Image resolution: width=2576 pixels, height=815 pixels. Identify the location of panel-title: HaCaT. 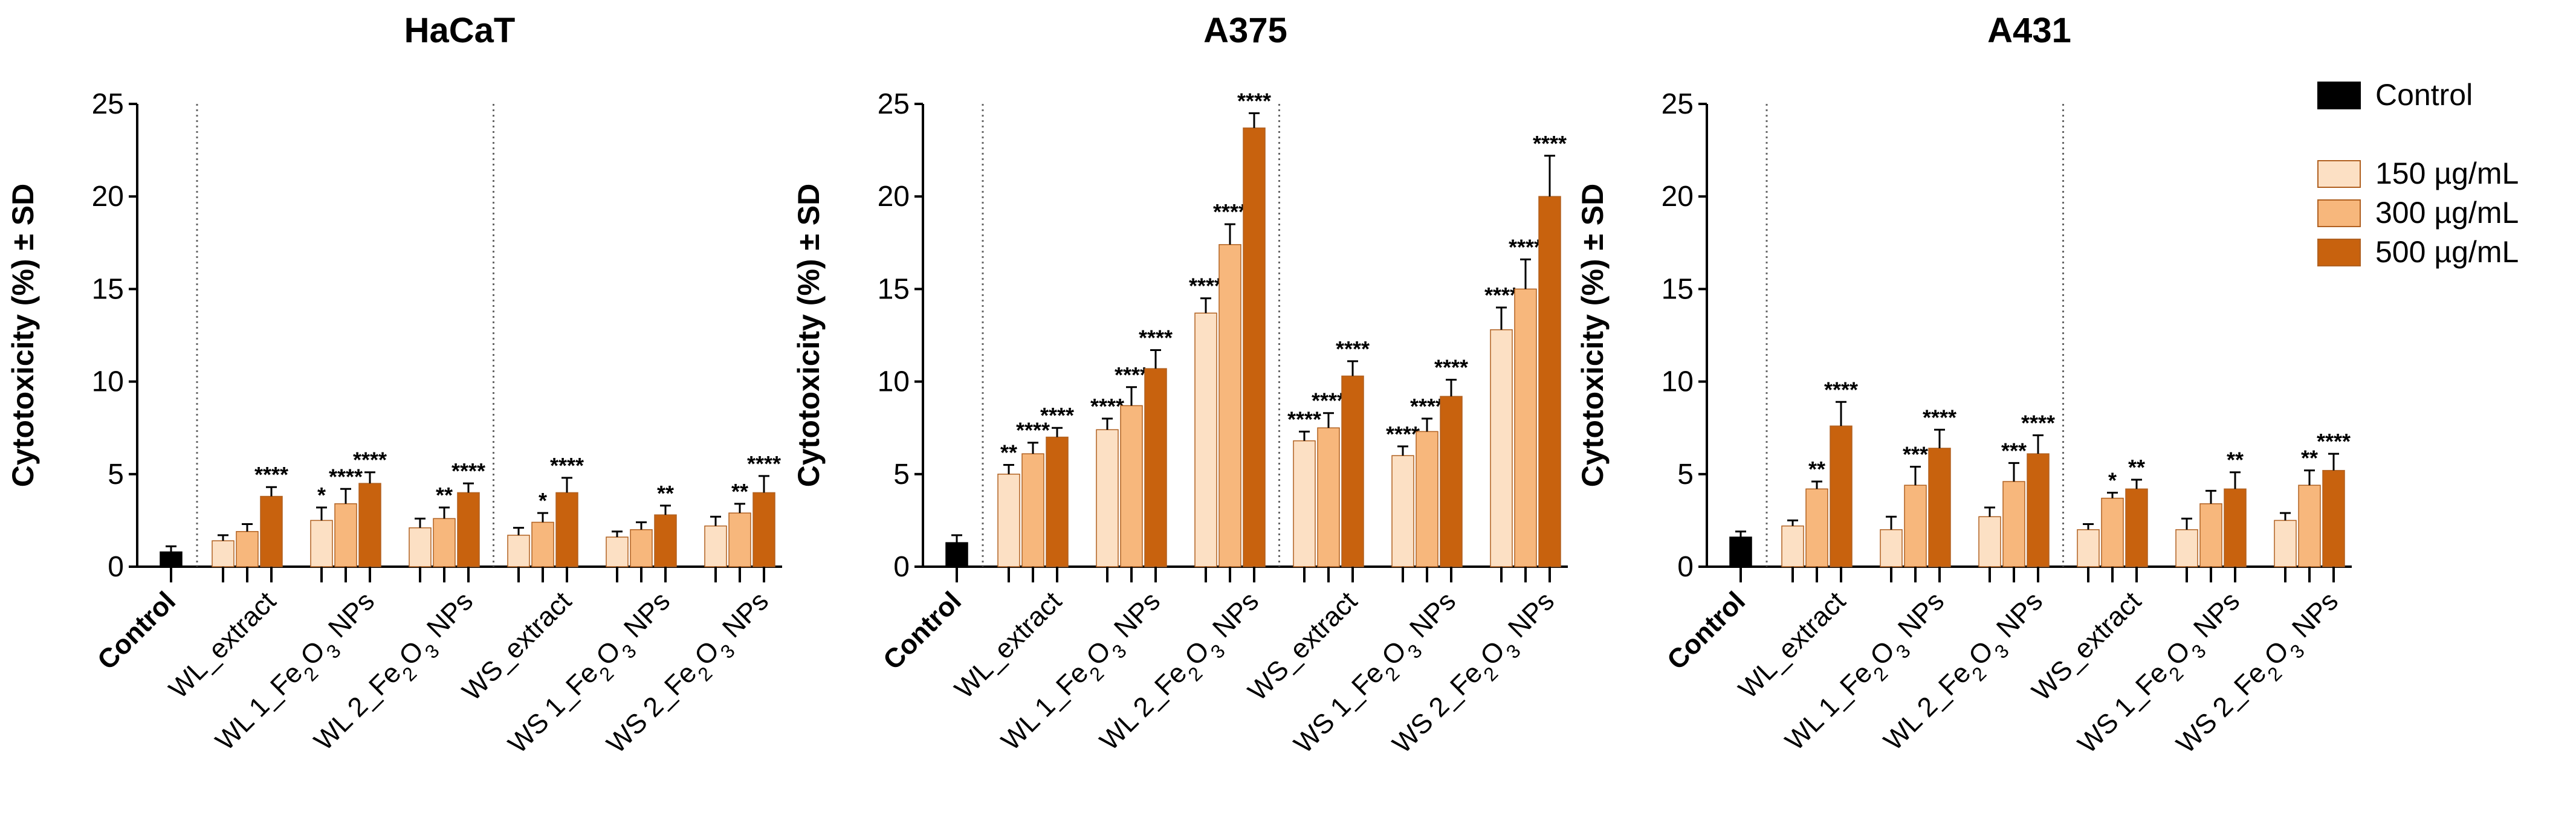
(460, 30).